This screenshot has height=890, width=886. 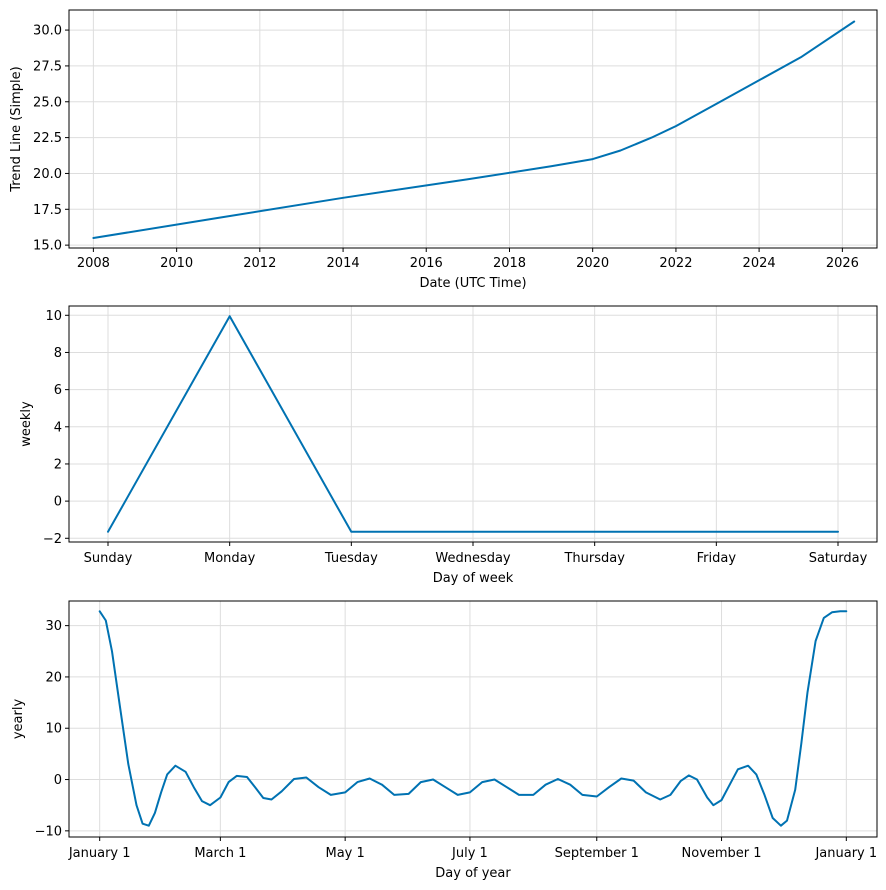 What do you see at coordinates (351, 558) in the screenshot?
I see `x-tick-label: Tuesday` at bounding box center [351, 558].